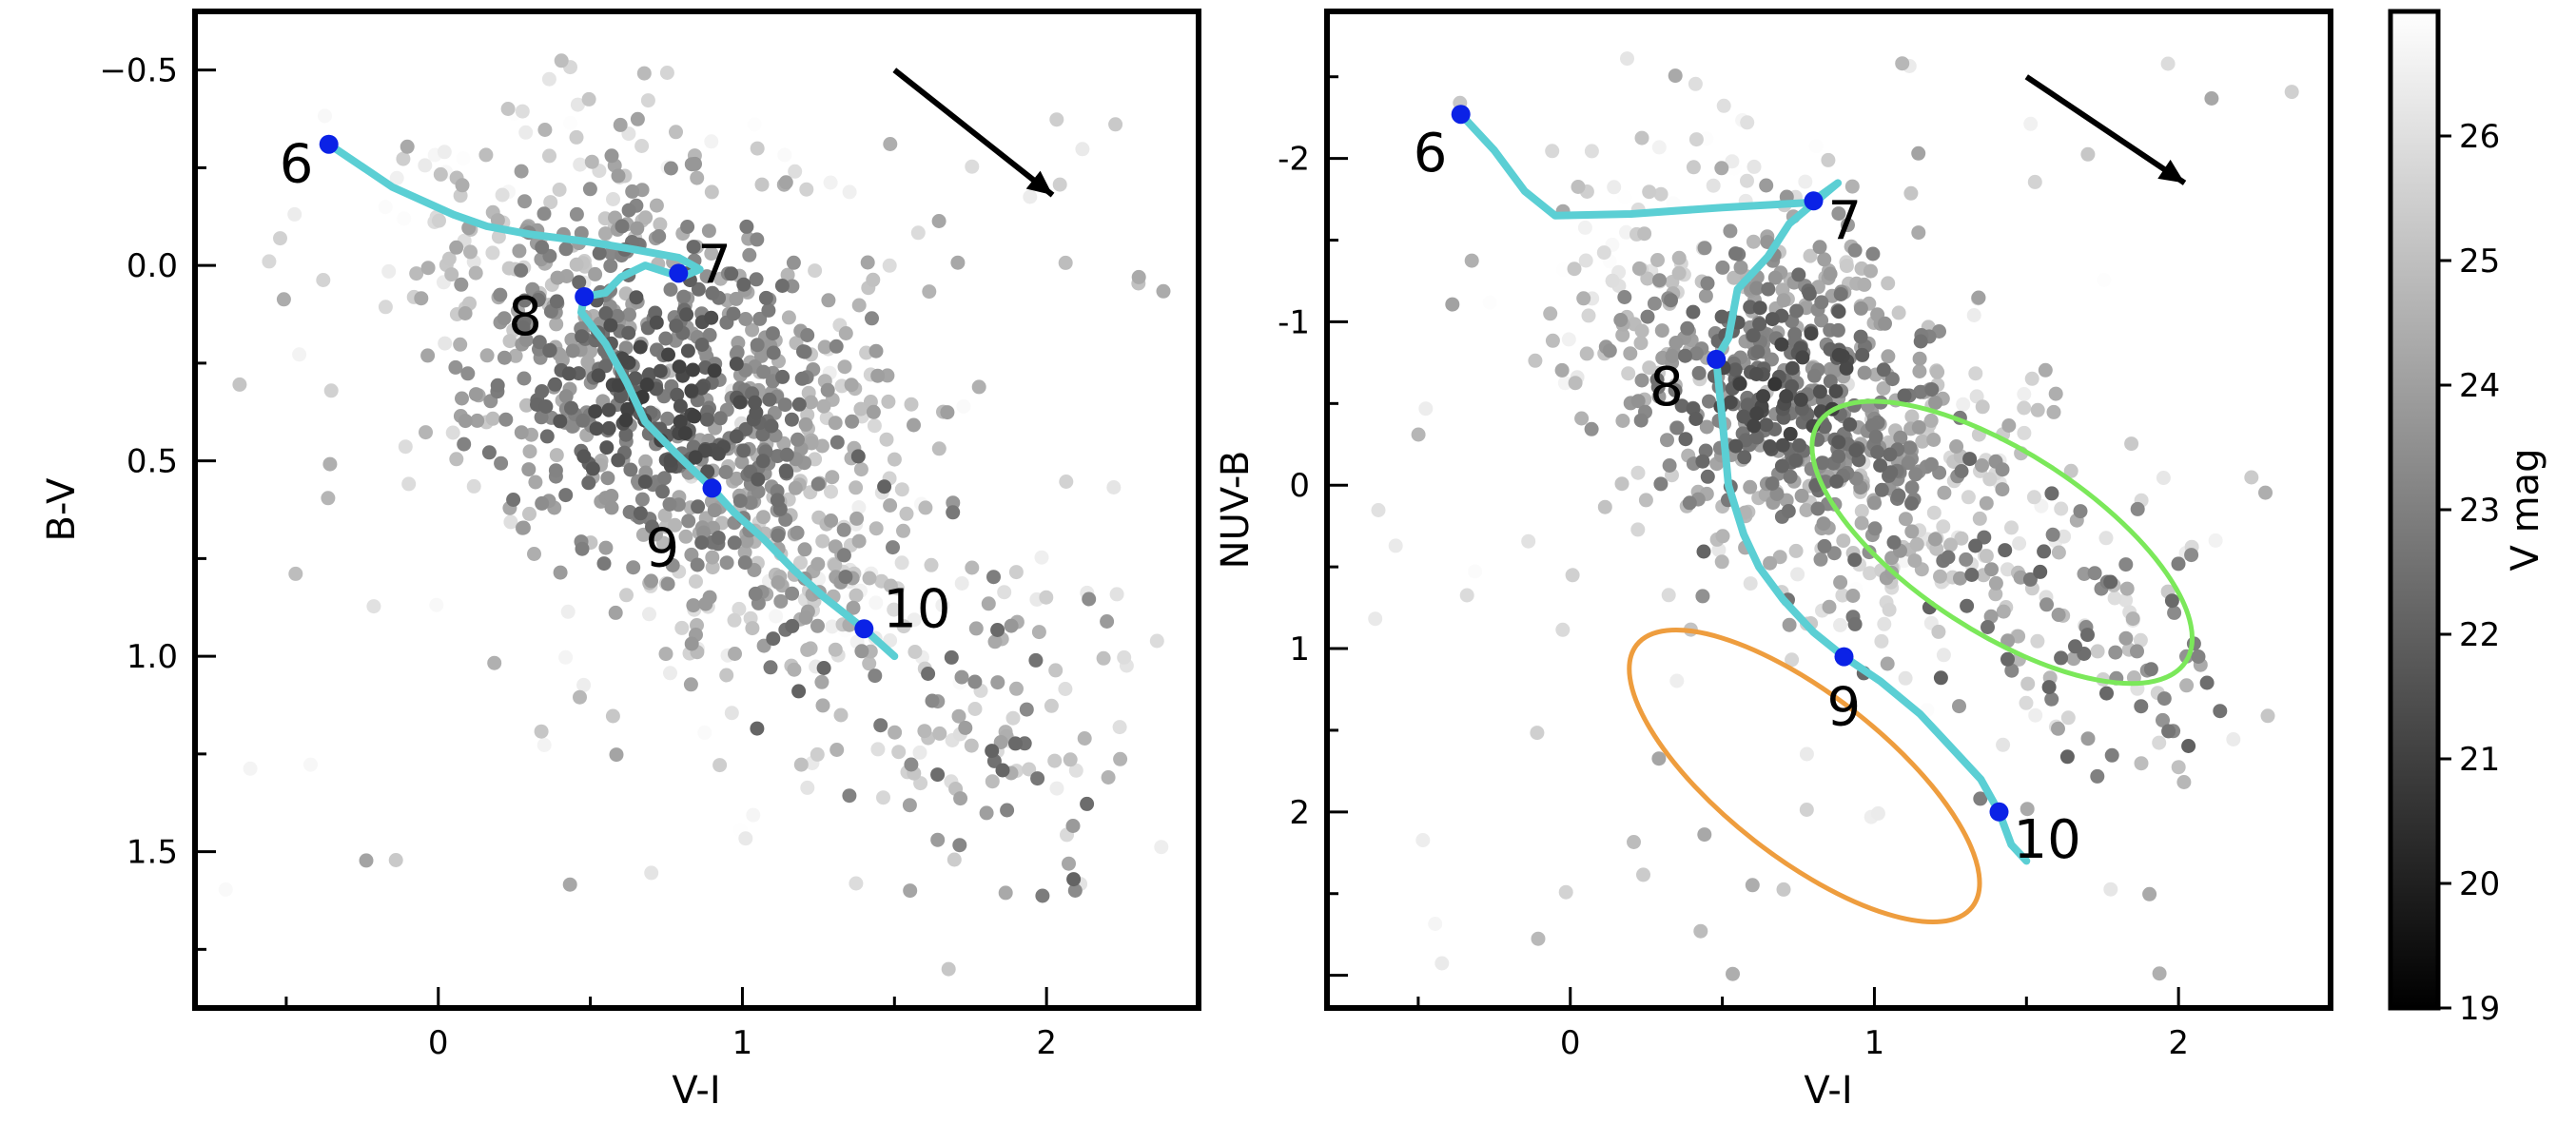 The width and height of the screenshot is (2576, 1124). I want to click on colorbar-gradient, so click(2415, 510).